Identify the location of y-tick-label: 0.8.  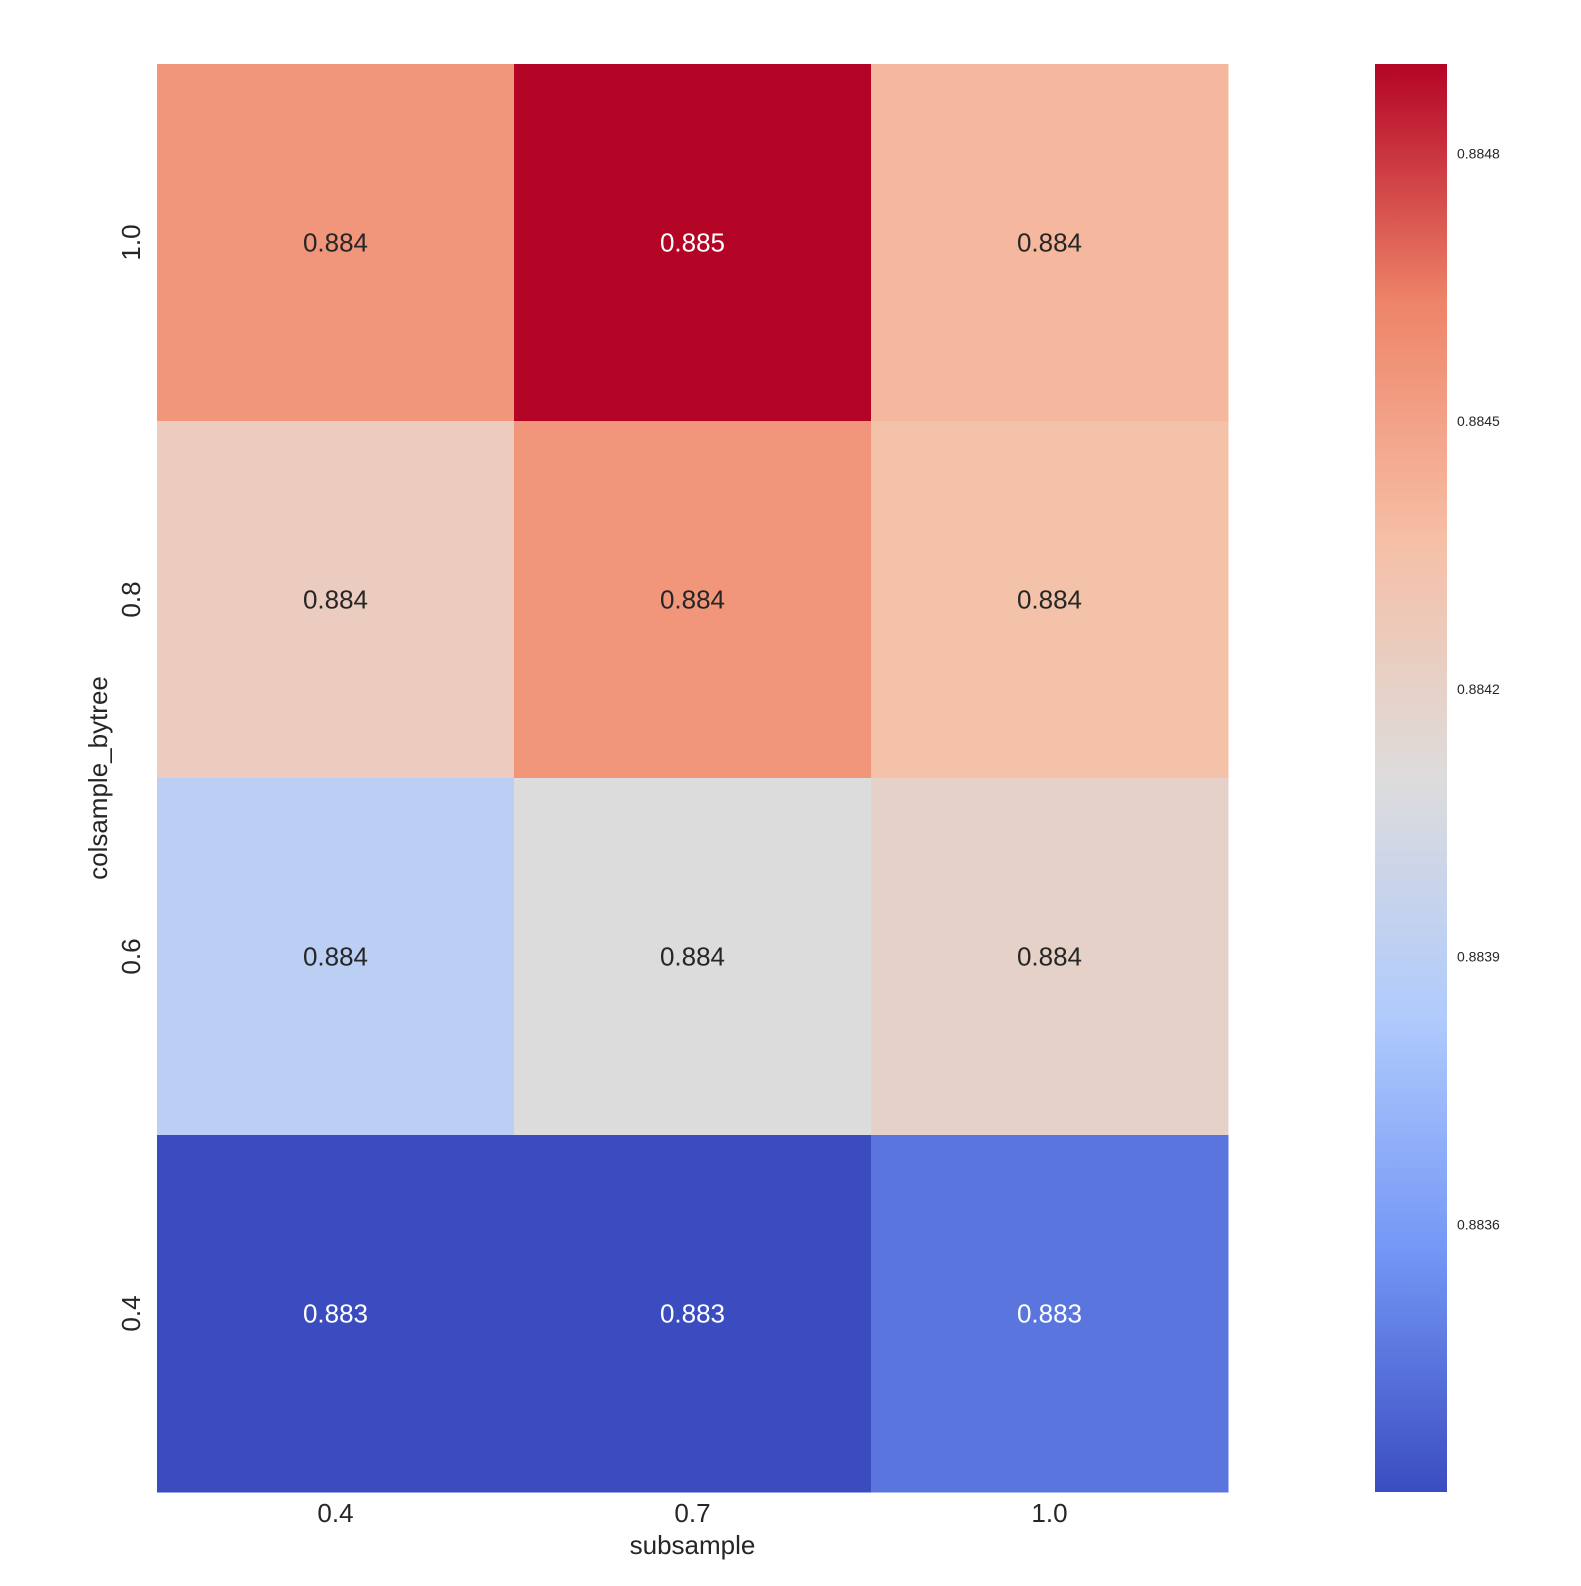
(131, 599).